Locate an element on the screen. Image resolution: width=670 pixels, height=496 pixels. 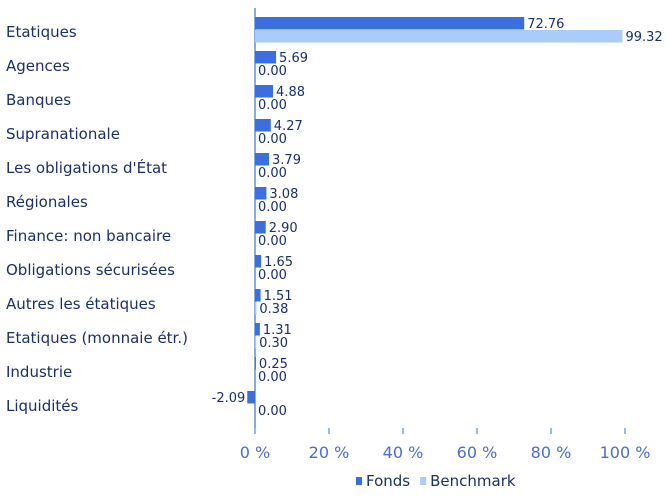
data-label-fonds: 1.65 is located at coordinates (278, 262).